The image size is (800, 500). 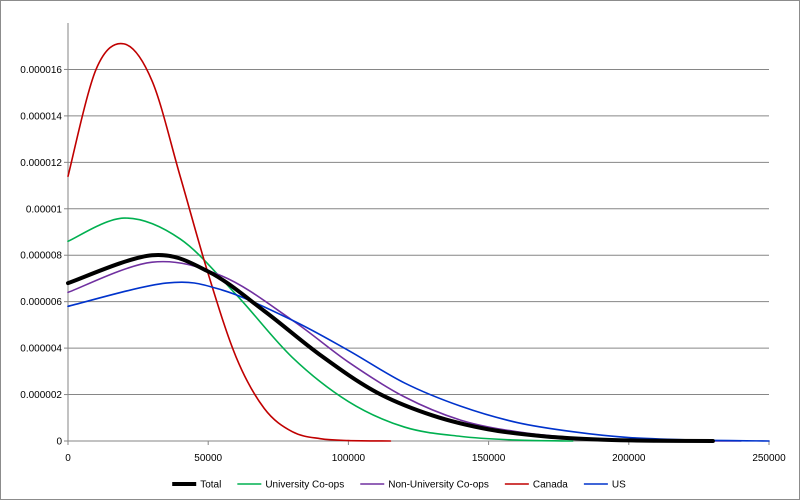 I want to click on legend-item-non-university-co-ops: Non-University Co-ops, so click(x=424, y=485).